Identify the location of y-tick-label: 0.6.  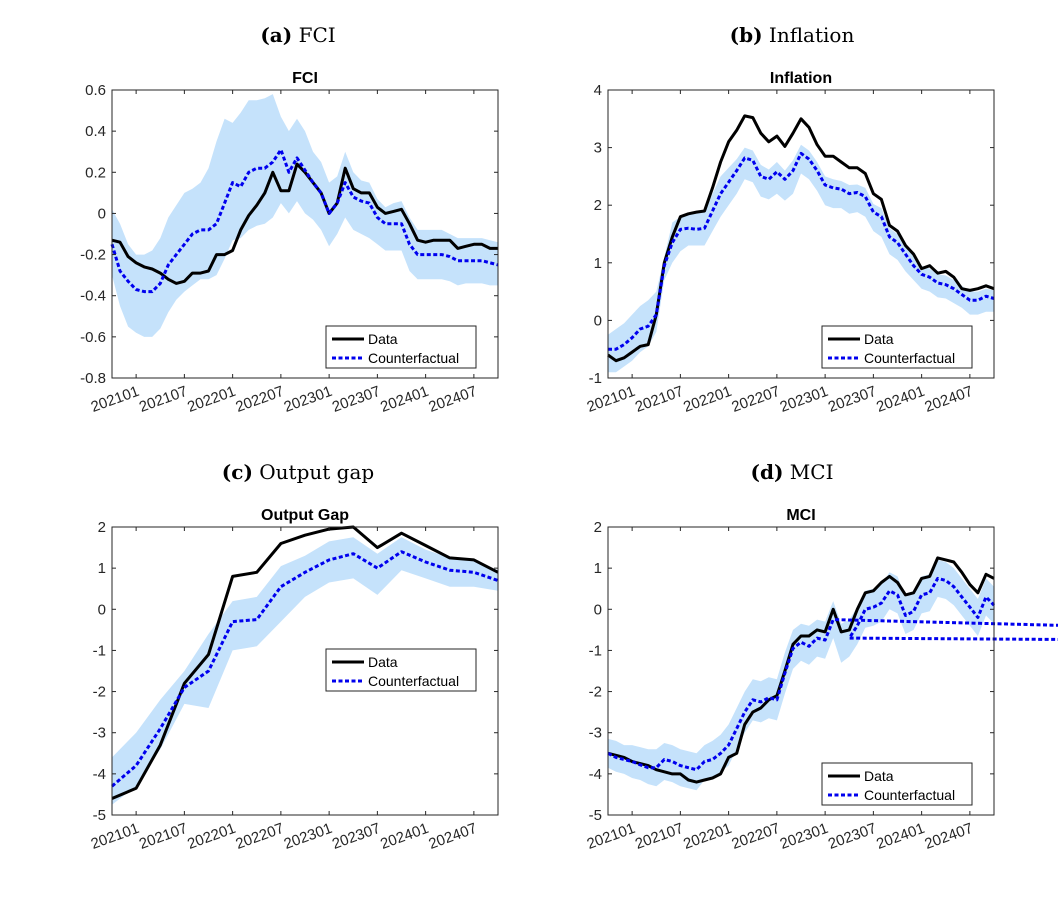
(95, 90).